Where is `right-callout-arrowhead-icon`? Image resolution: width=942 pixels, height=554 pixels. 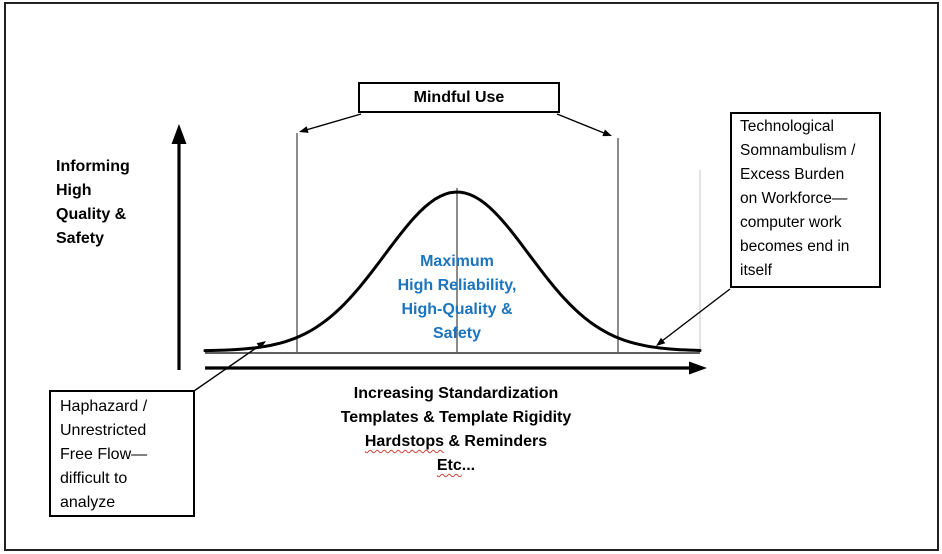
right-callout-arrowhead-icon is located at coordinates (661, 341).